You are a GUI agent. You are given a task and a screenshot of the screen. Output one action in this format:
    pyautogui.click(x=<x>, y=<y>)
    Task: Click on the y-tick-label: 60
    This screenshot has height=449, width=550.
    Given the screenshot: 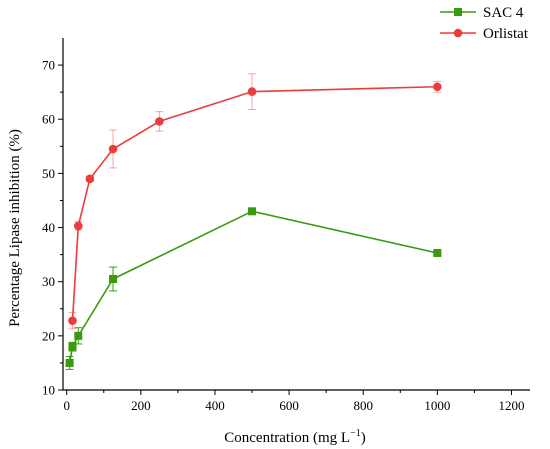 What is the action you would take?
    pyautogui.click(x=48, y=119)
    